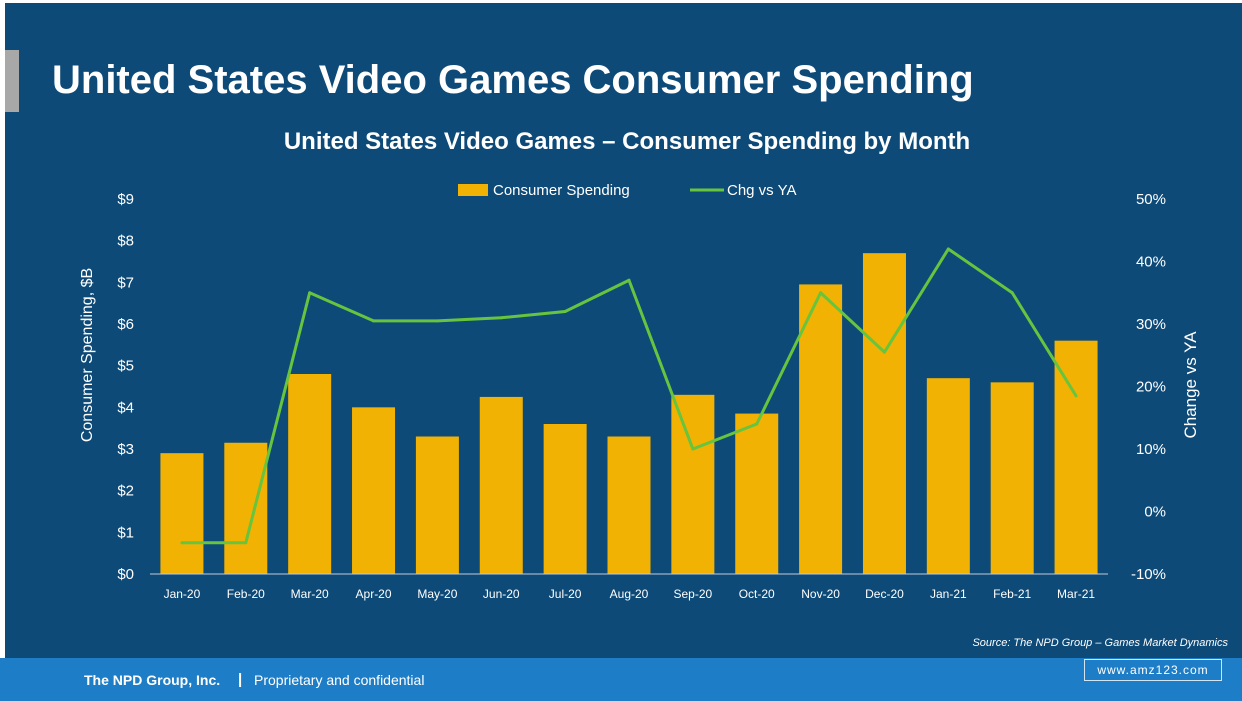 This screenshot has height=701, width=1242. What do you see at coordinates (820, 594) in the screenshot?
I see `x-tick-nov-20: Nov-20` at bounding box center [820, 594].